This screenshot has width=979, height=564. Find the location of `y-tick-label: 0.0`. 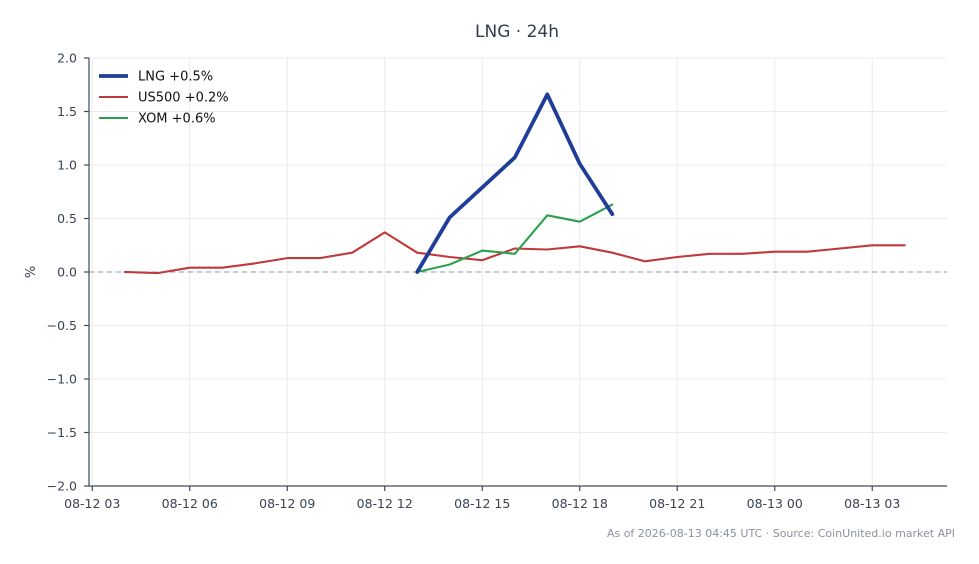

y-tick-label: 0.0 is located at coordinates (67, 272).